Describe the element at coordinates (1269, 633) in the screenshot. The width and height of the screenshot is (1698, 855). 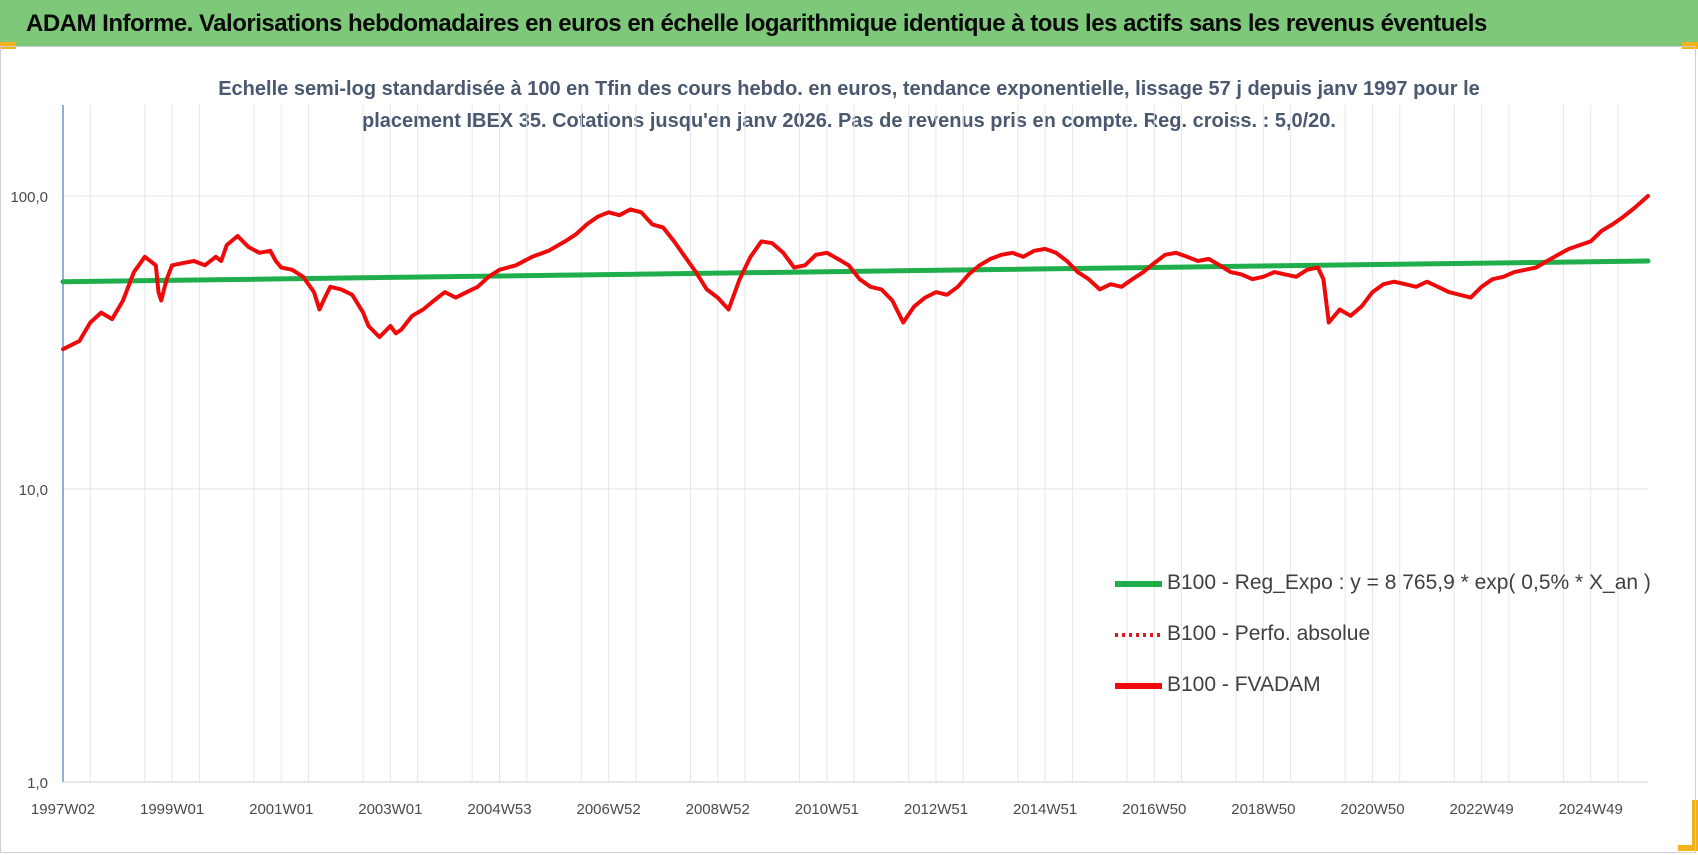
I see `legend-label-perfo-absolue: B100 - Perfo. absolue` at that location.